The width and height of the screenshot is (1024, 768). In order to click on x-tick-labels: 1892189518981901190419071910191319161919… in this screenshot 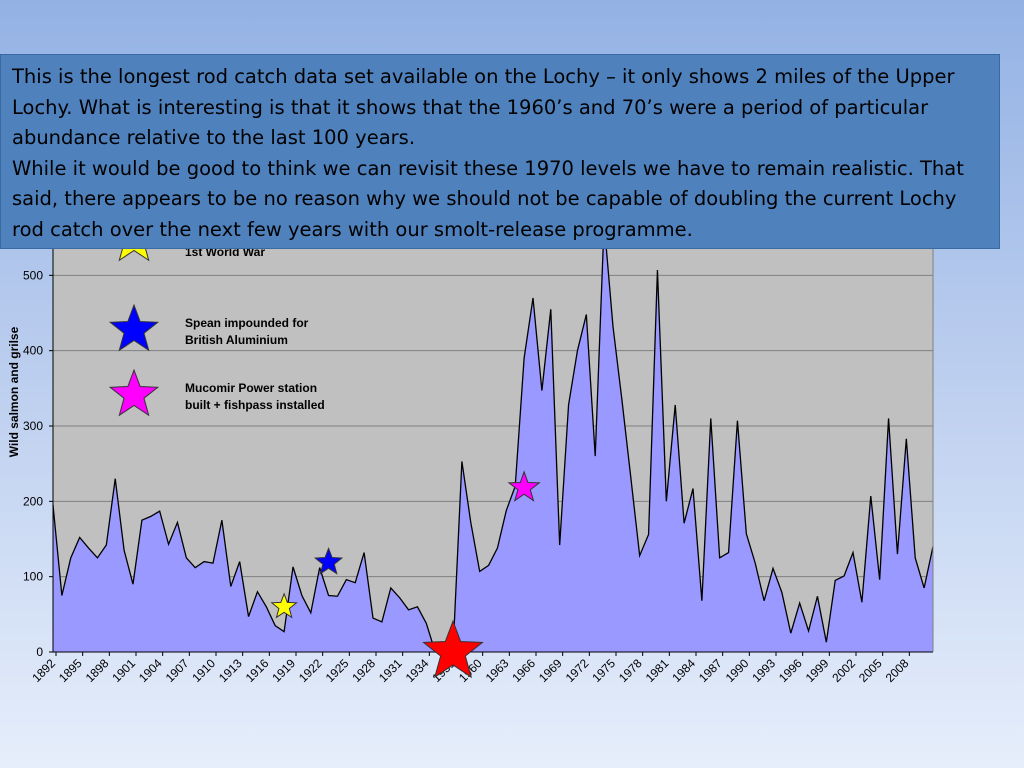, I will do `click(470, 670)`.